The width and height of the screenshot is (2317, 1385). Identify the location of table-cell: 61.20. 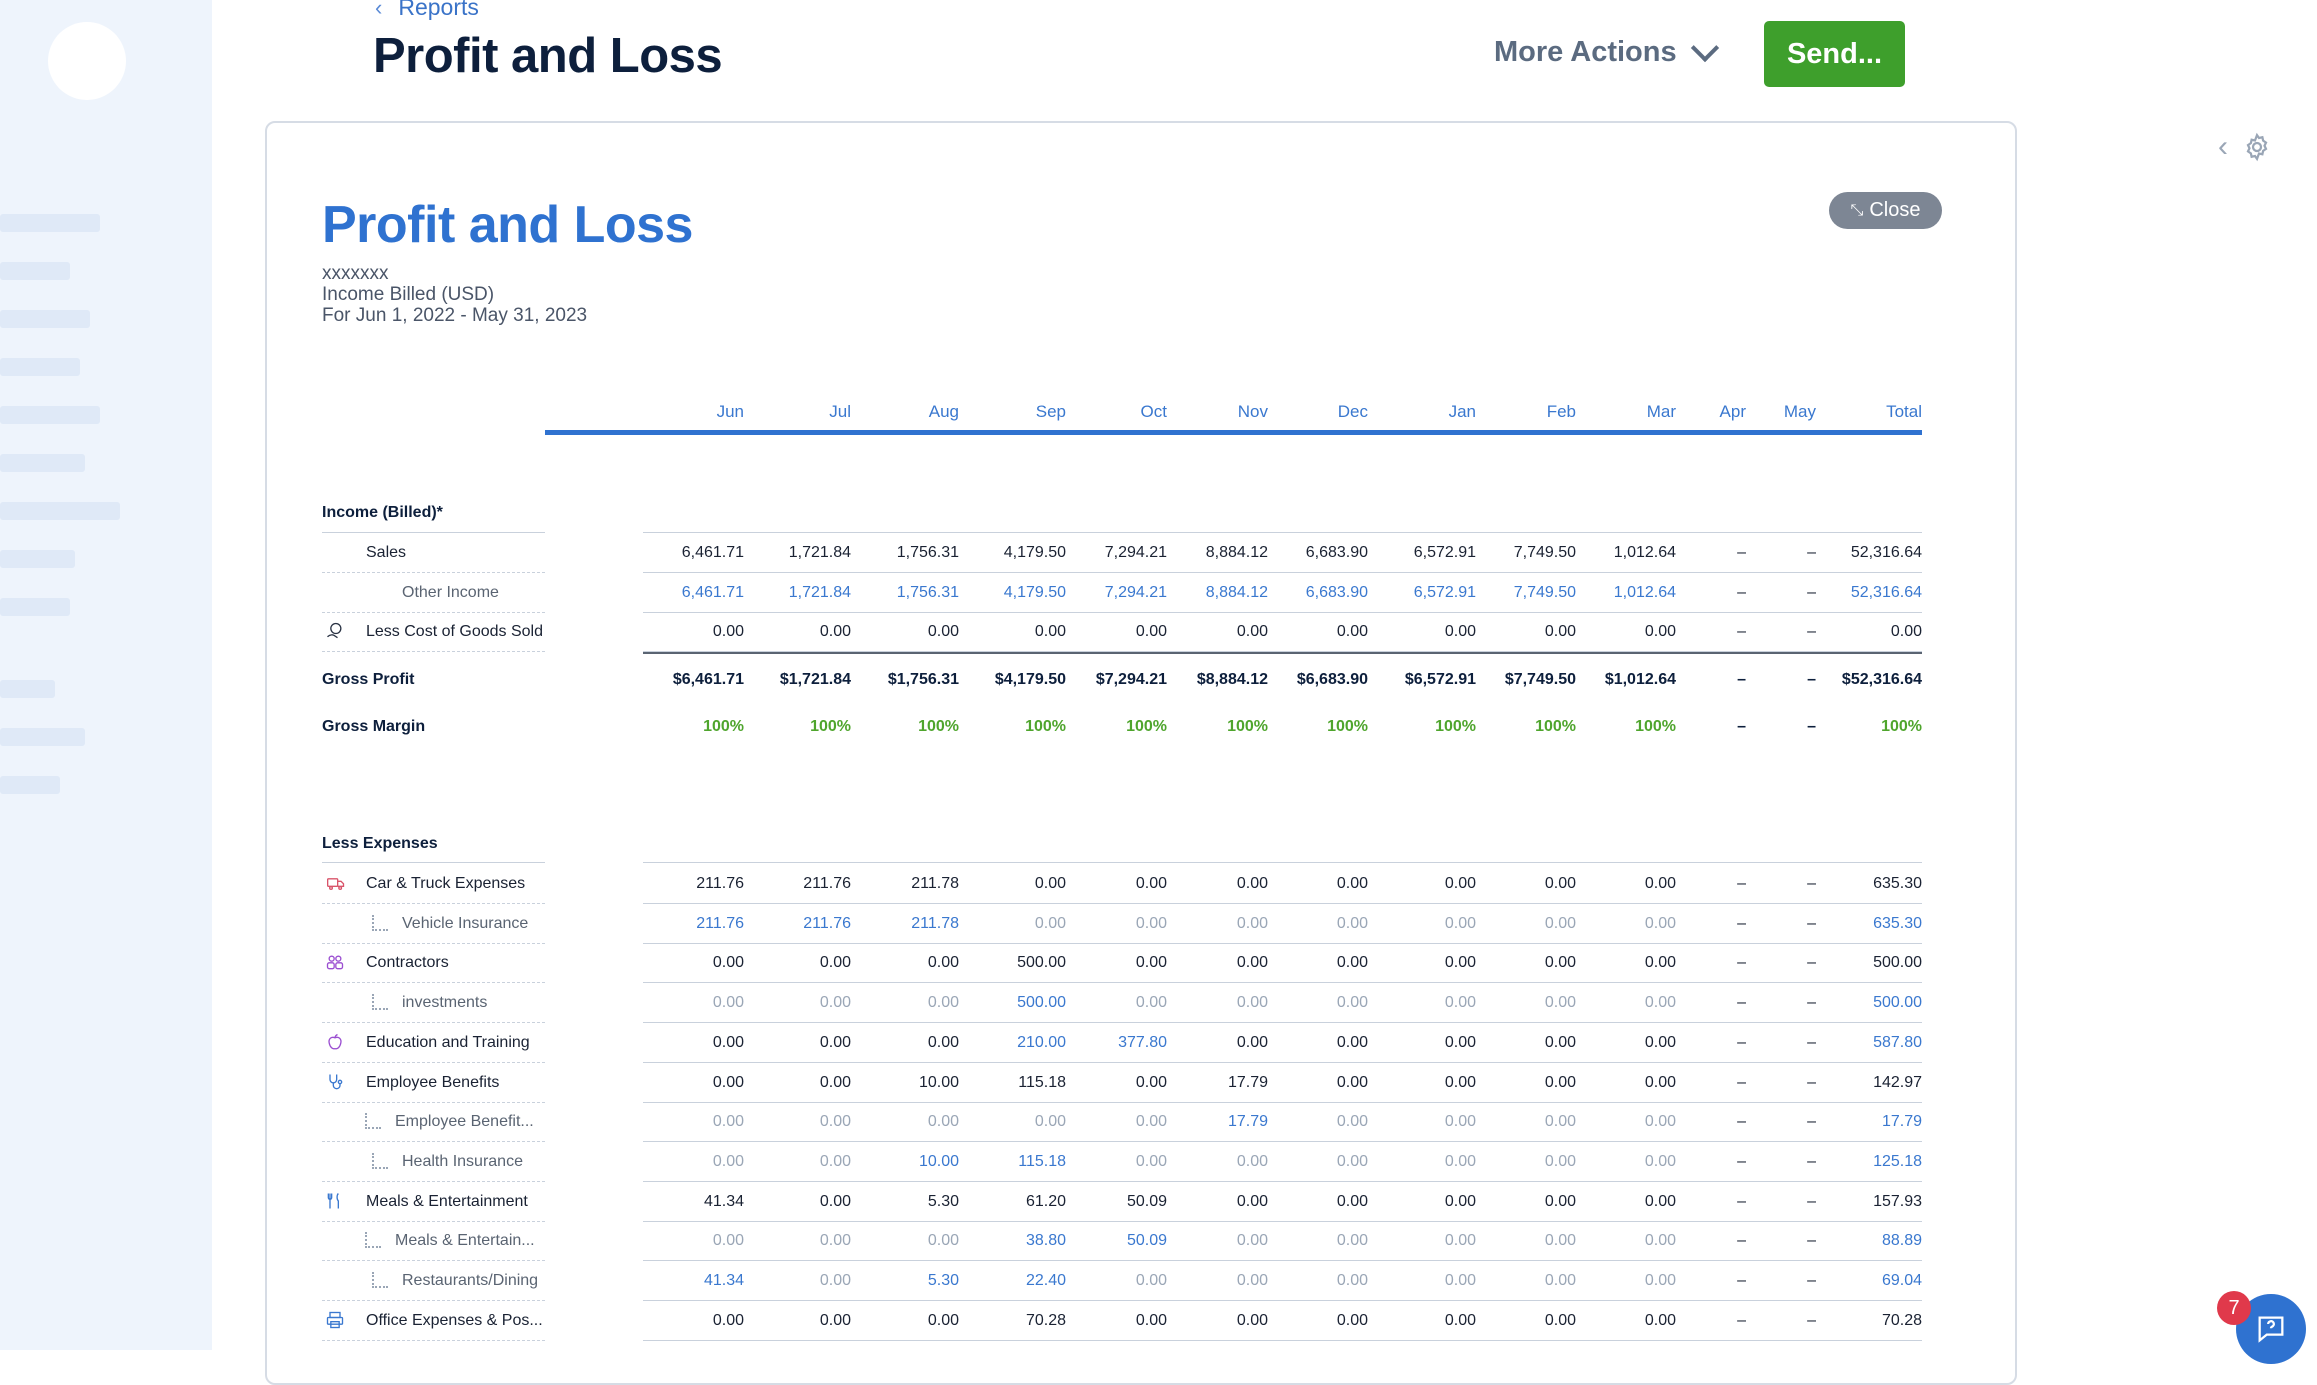
(1045, 1201).